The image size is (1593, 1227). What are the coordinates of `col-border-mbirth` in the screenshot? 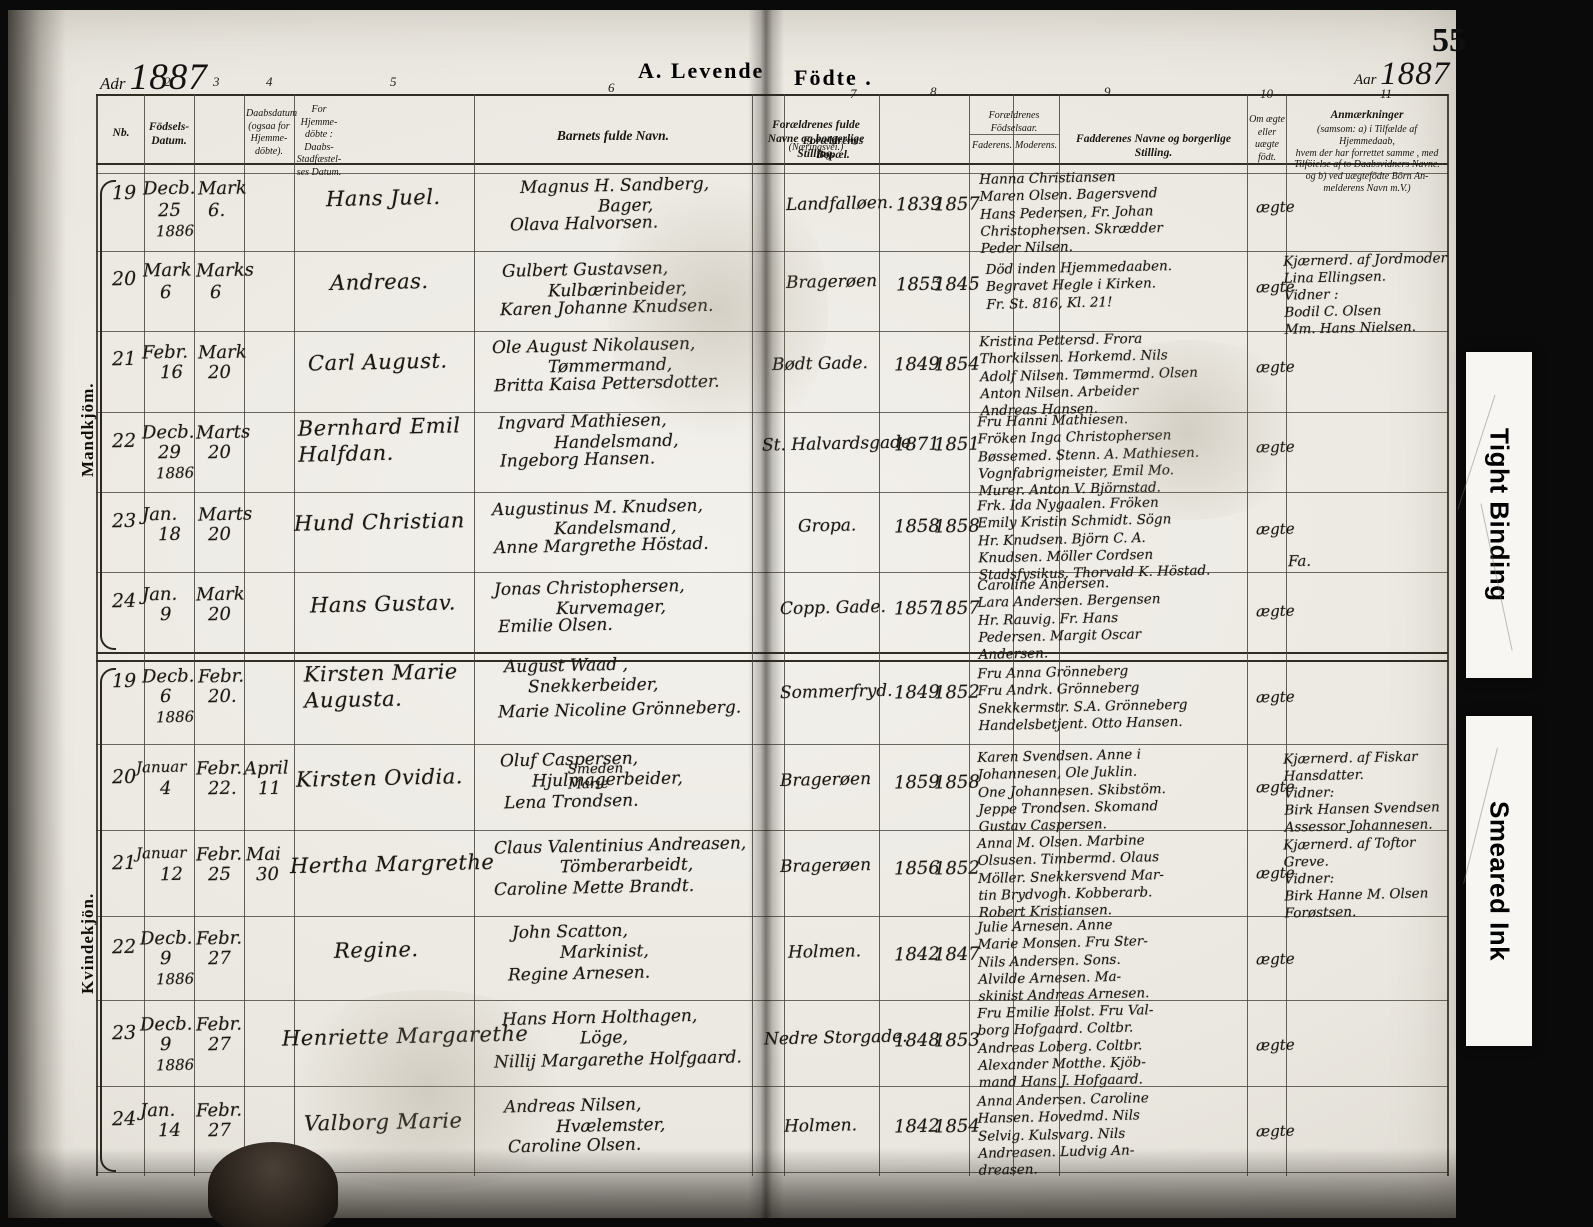 It's located at (1059, 635).